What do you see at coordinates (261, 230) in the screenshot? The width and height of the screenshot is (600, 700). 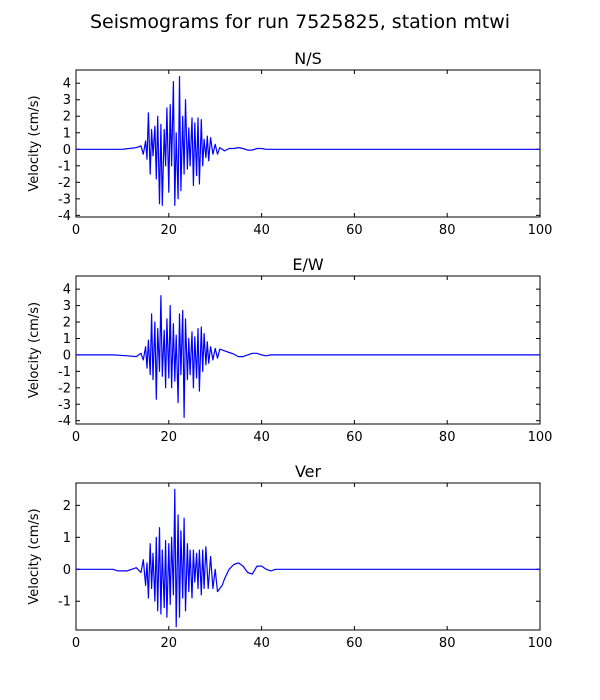 I see `x-tick-label-ns: 40` at bounding box center [261, 230].